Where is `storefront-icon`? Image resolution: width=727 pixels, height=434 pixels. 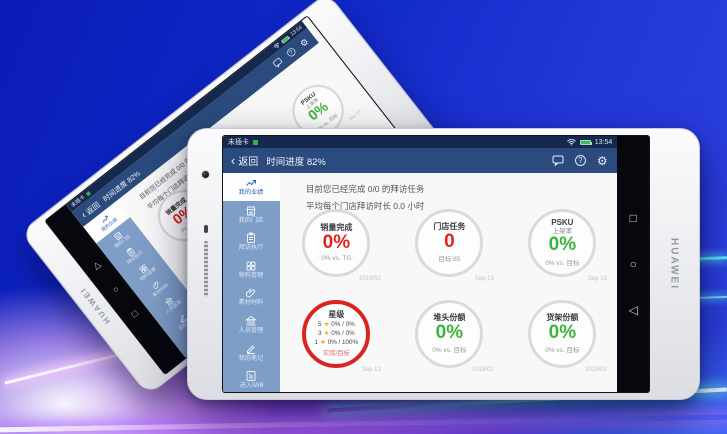 storefront-icon is located at coordinates (251, 211).